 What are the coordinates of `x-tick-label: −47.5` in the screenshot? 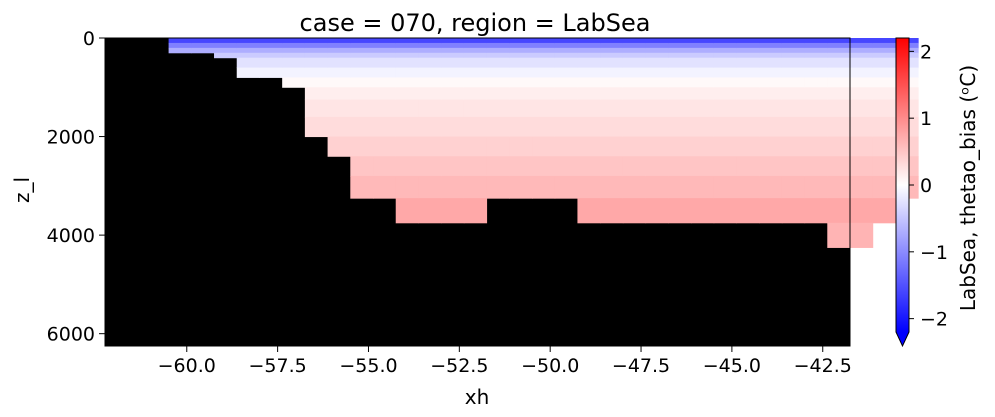 It's located at (641, 366).